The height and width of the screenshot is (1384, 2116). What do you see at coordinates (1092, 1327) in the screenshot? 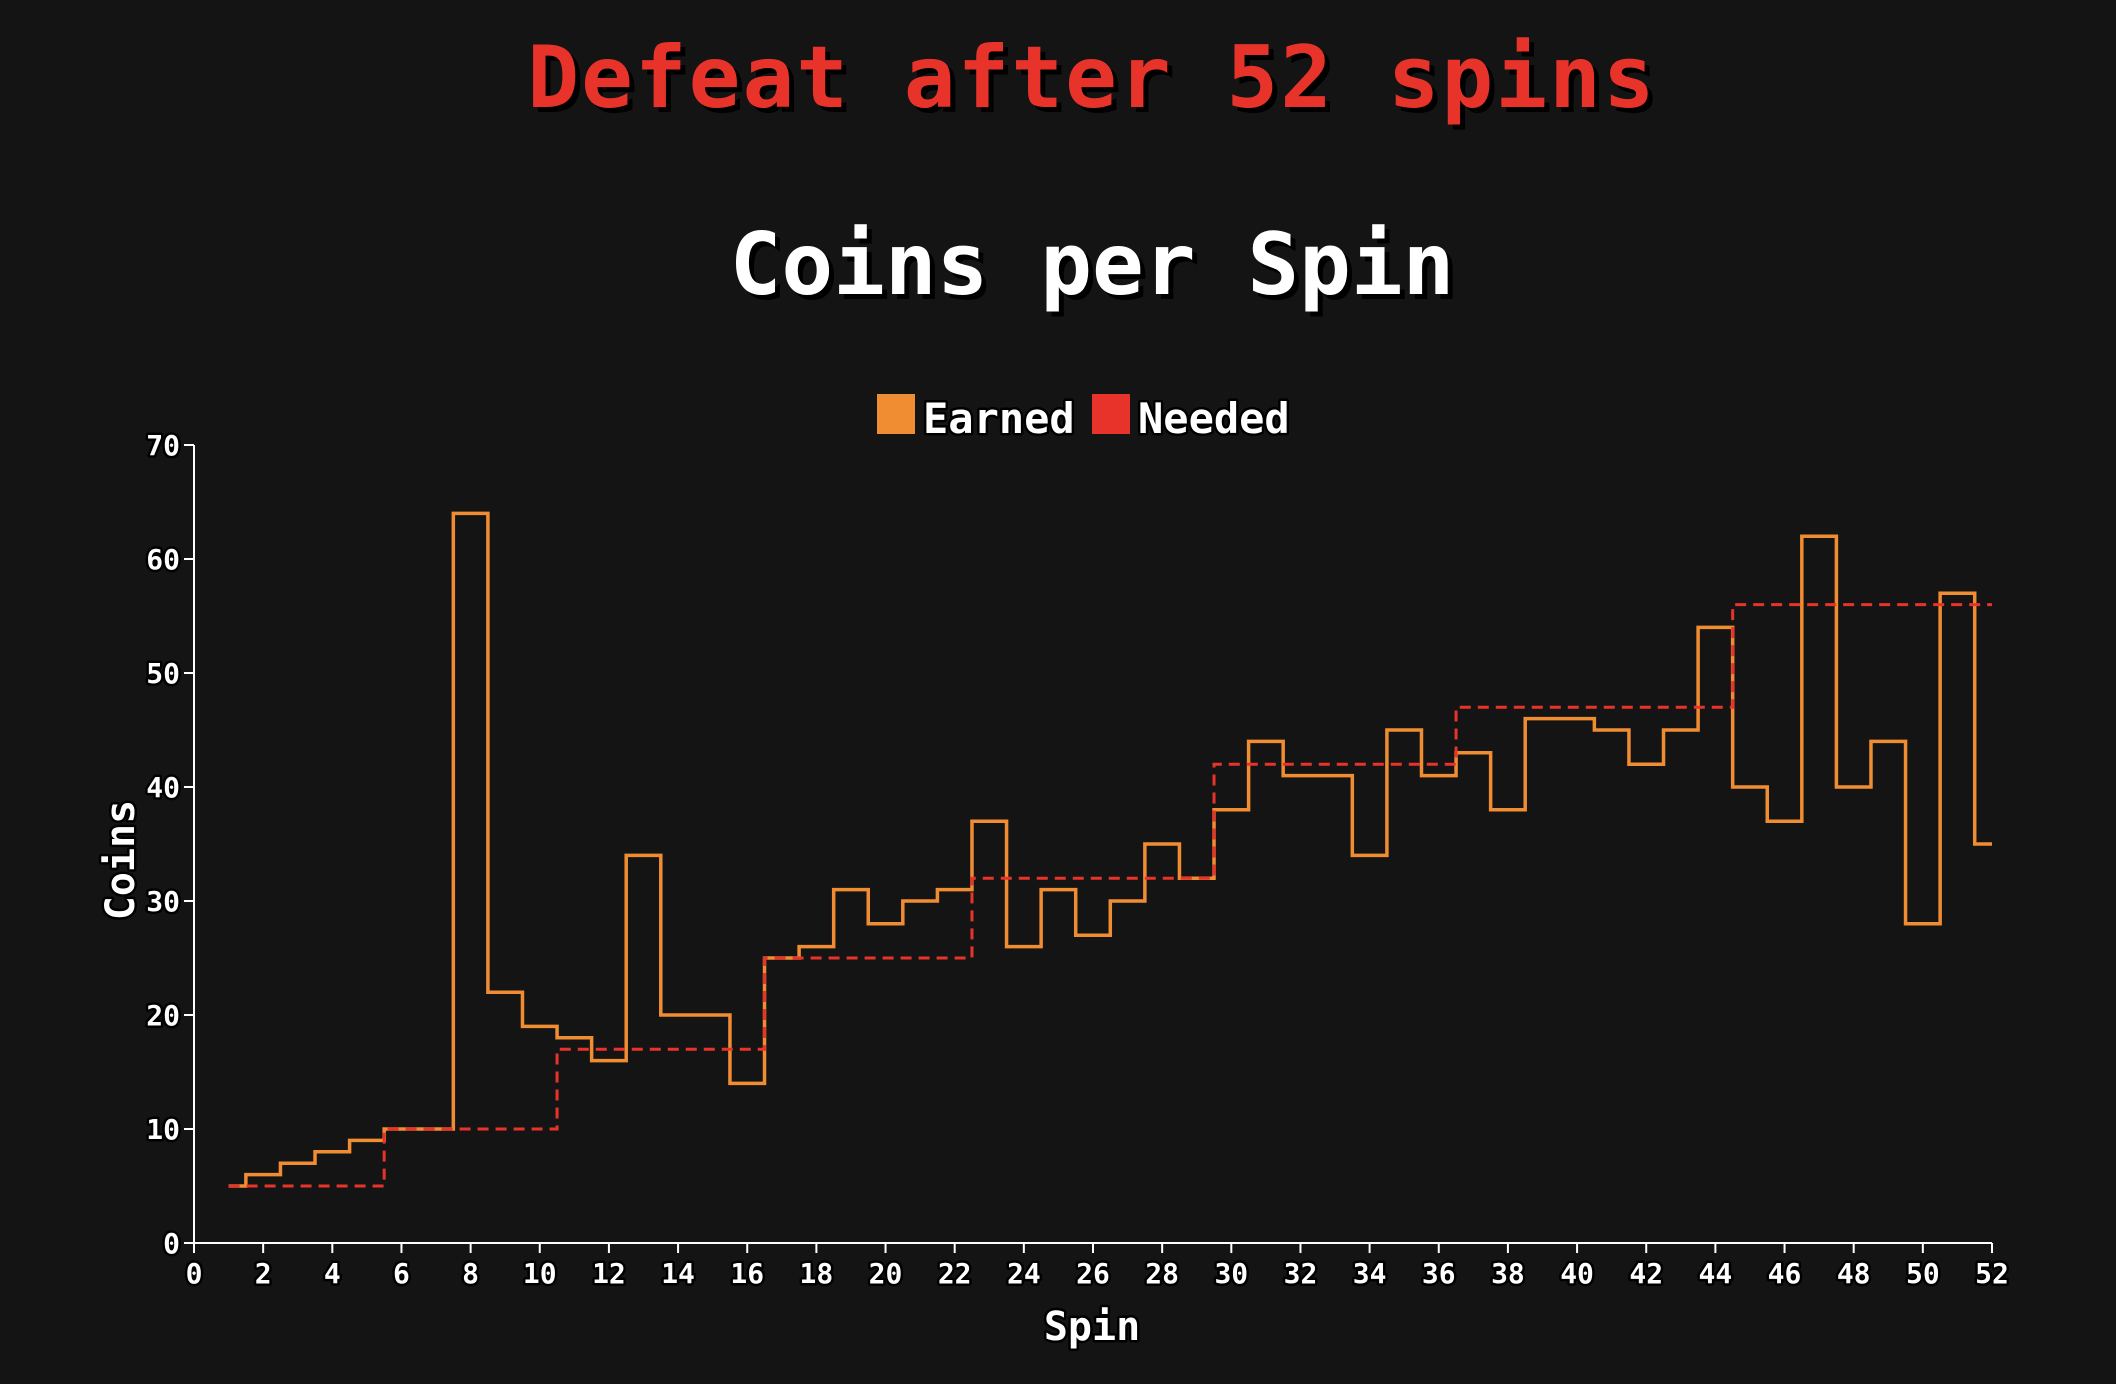
I see `x-axis-label: Spin` at bounding box center [1092, 1327].